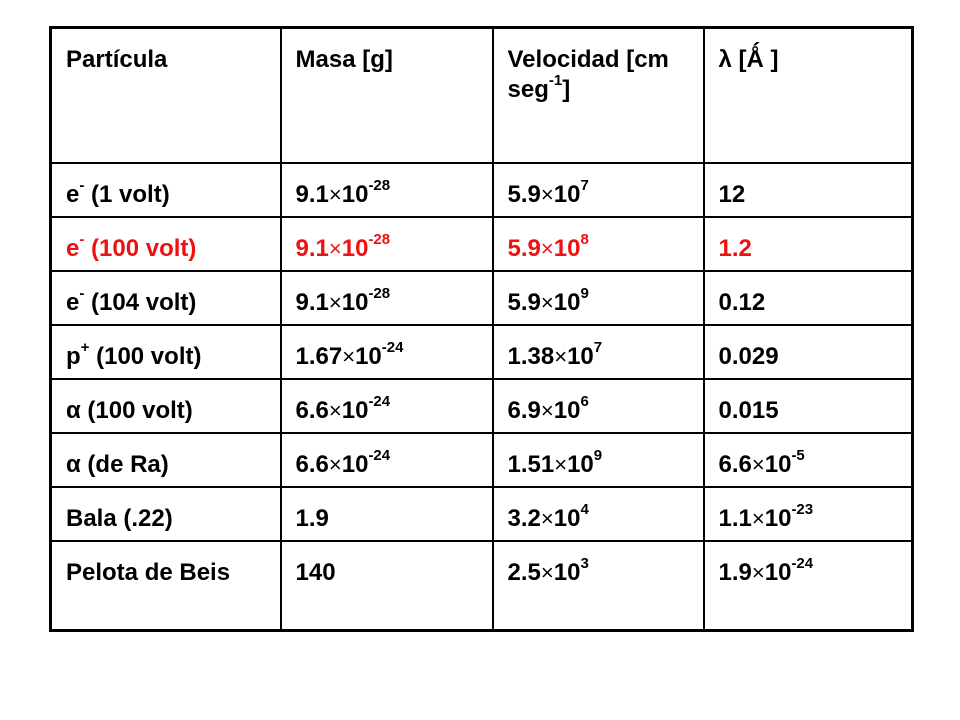 This screenshot has width=960, height=720. Describe the element at coordinates (808, 352) in the screenshot. I see `wavelength-cell: 0.029` at that location.